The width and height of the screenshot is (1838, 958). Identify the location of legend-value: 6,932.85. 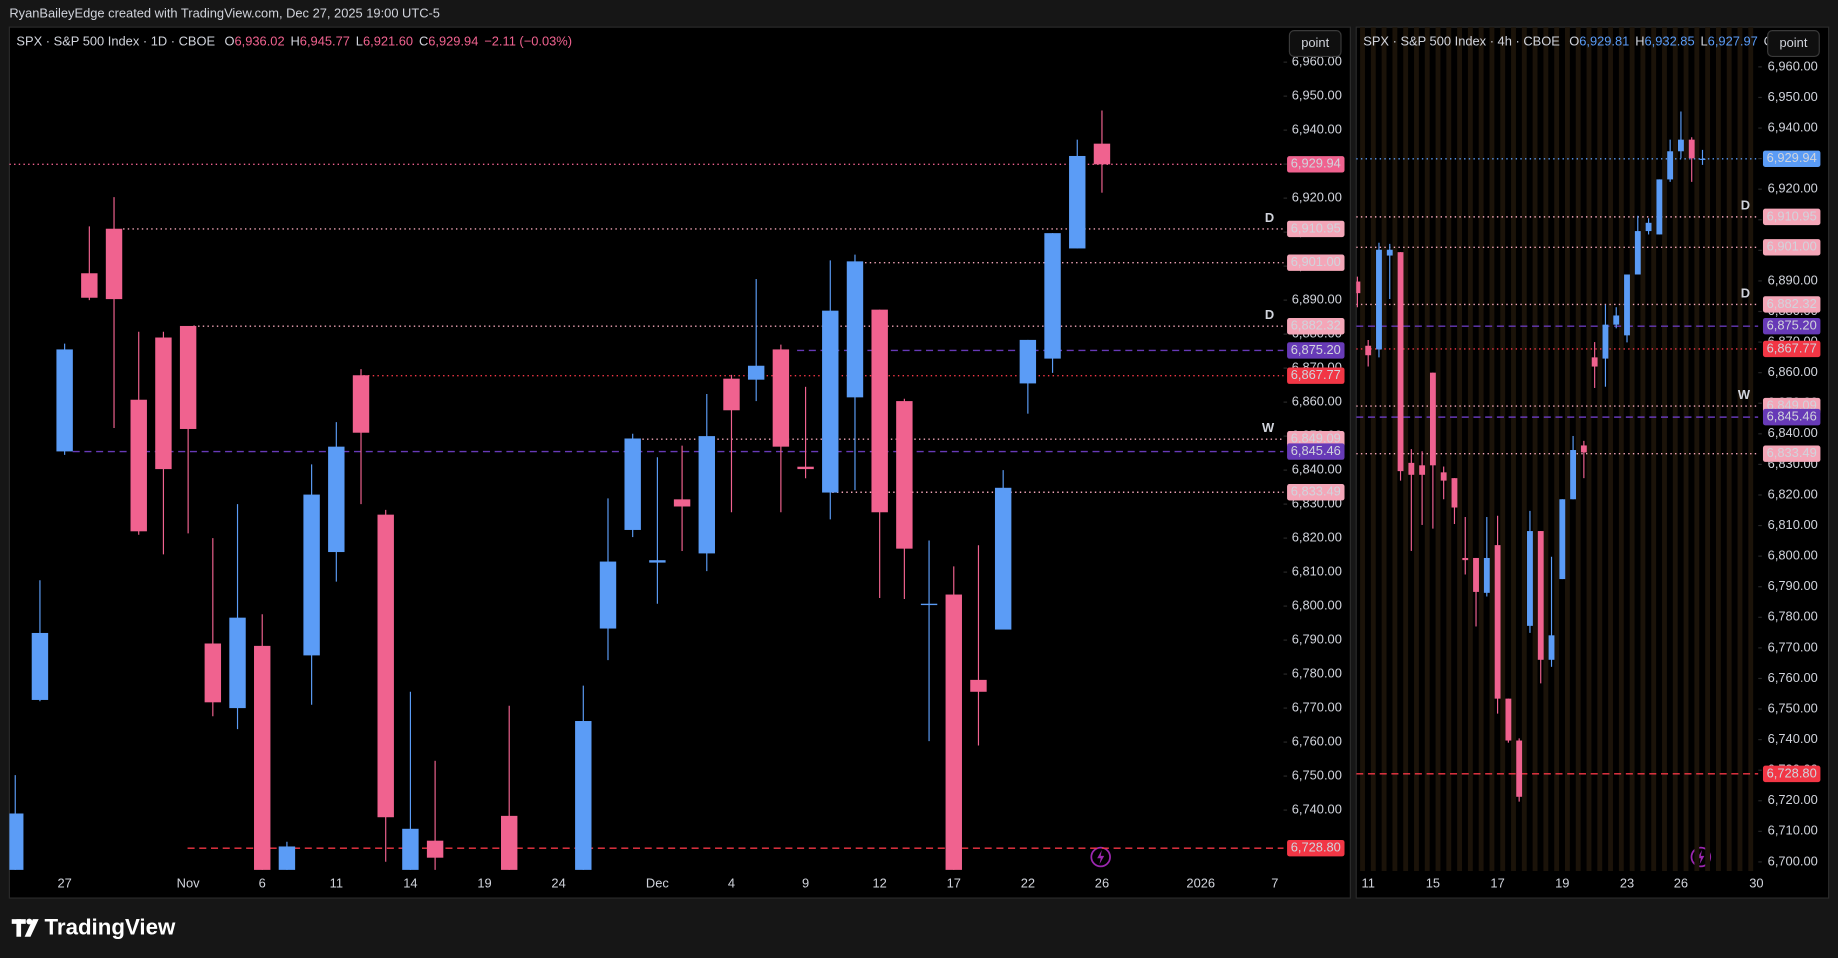
(1670, 41).